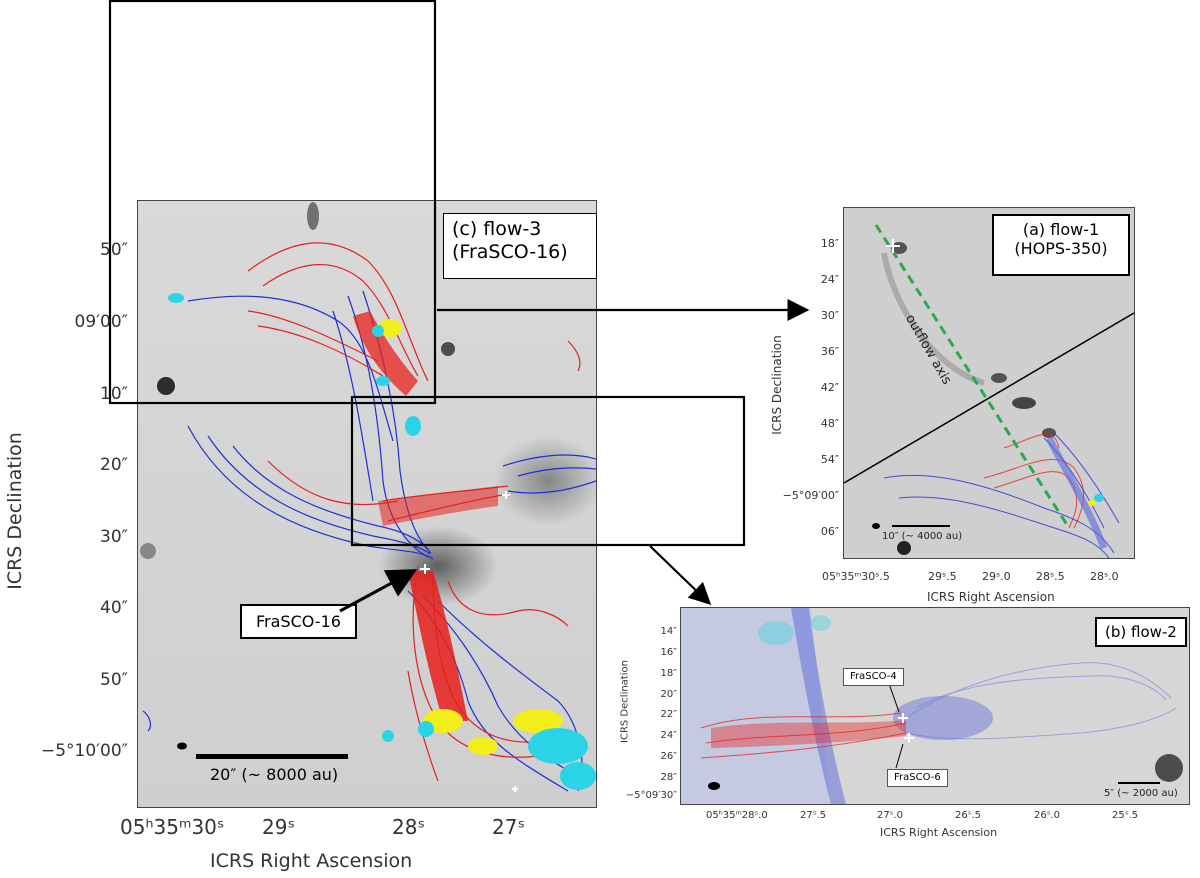  Describe the element at coordinates (668, 735) in the screenshot. I see `panel-b-ytick: 24″` at that location.